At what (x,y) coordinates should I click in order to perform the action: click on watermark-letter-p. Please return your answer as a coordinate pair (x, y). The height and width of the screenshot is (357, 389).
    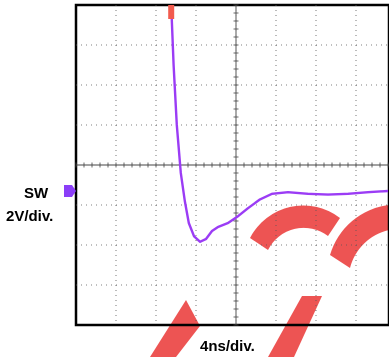
    Looking at the image, I should click on (175, 328).